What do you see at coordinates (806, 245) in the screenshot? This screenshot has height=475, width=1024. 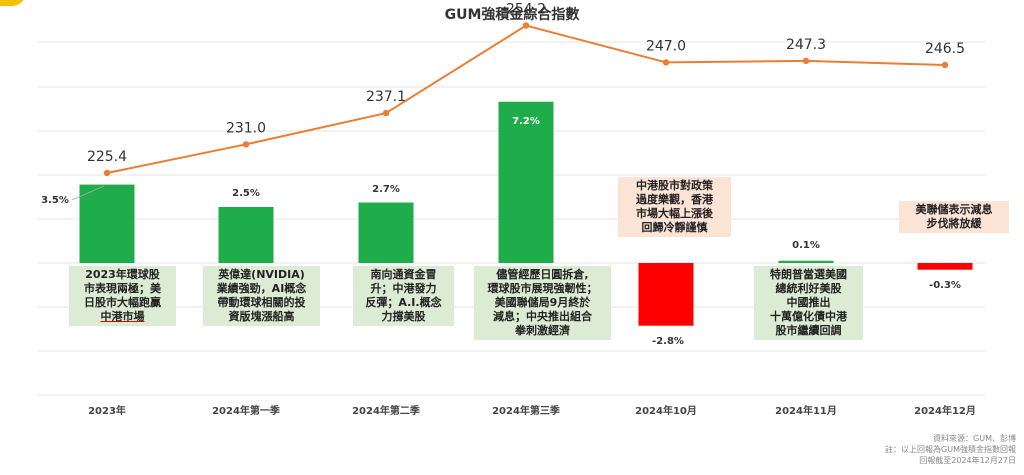 I see `bar-value-label: 0.1%` at bounding box center [806, 245].